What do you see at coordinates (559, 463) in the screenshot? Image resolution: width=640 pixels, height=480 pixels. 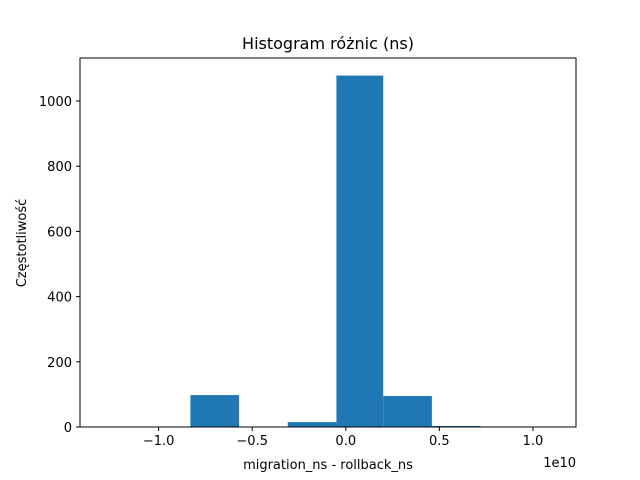 I see `x-axis-offset-label: 1e10` at bounding box center [559, 463].